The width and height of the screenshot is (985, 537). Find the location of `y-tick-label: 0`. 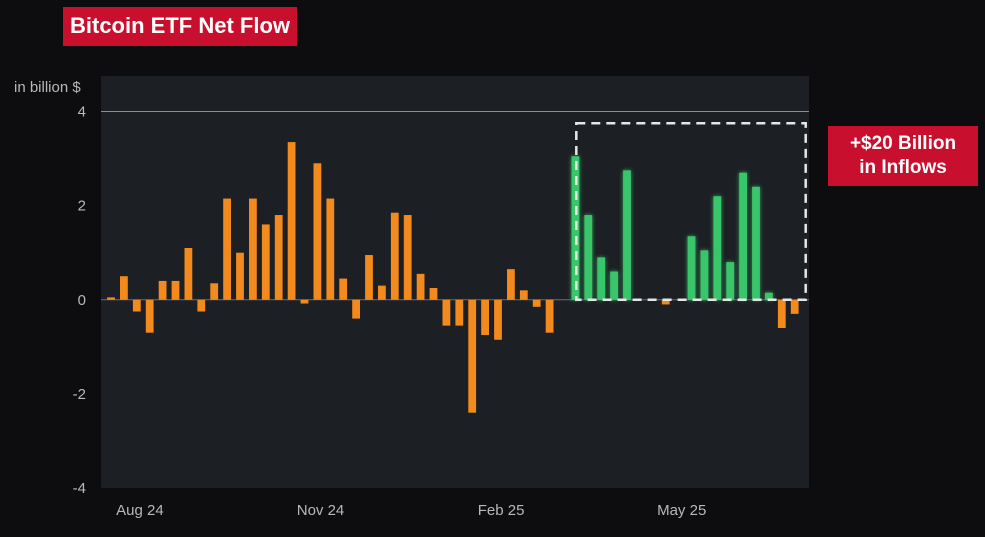

y-tick-label: 0 is located at coordinates (82, 300).